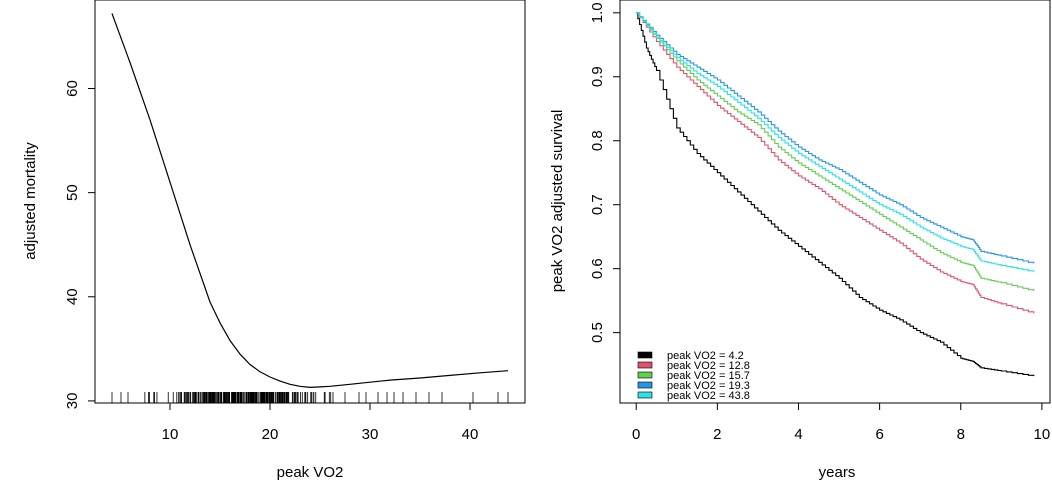  Describe the element at coordinates (72, 88) in the screenshot. I see `mortality-y-tick-label: 60` at that location.